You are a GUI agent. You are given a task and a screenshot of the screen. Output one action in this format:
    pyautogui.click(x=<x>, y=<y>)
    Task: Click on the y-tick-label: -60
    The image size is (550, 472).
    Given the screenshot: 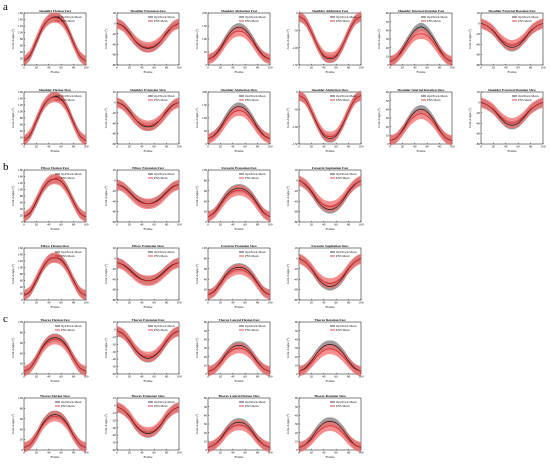 What is the action you would take?
    pyautogui.click(x=114, y=212)
    